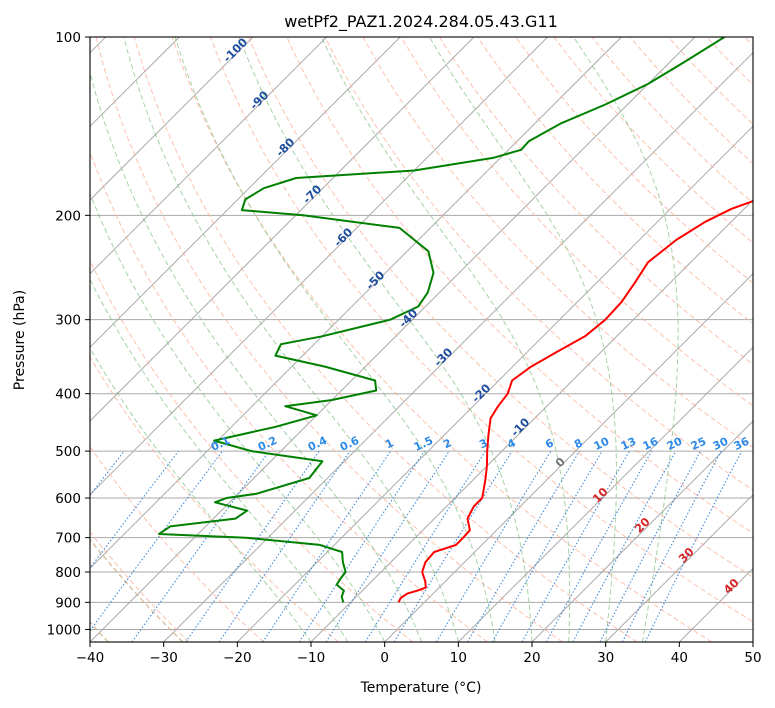 The height and width of the screenshot is (708, 775). Describe the element at coordinates (68, 334) in the screenshot. I see `y-axis: 1000 900 800 700 600 500 400 300 200 100` at that location.